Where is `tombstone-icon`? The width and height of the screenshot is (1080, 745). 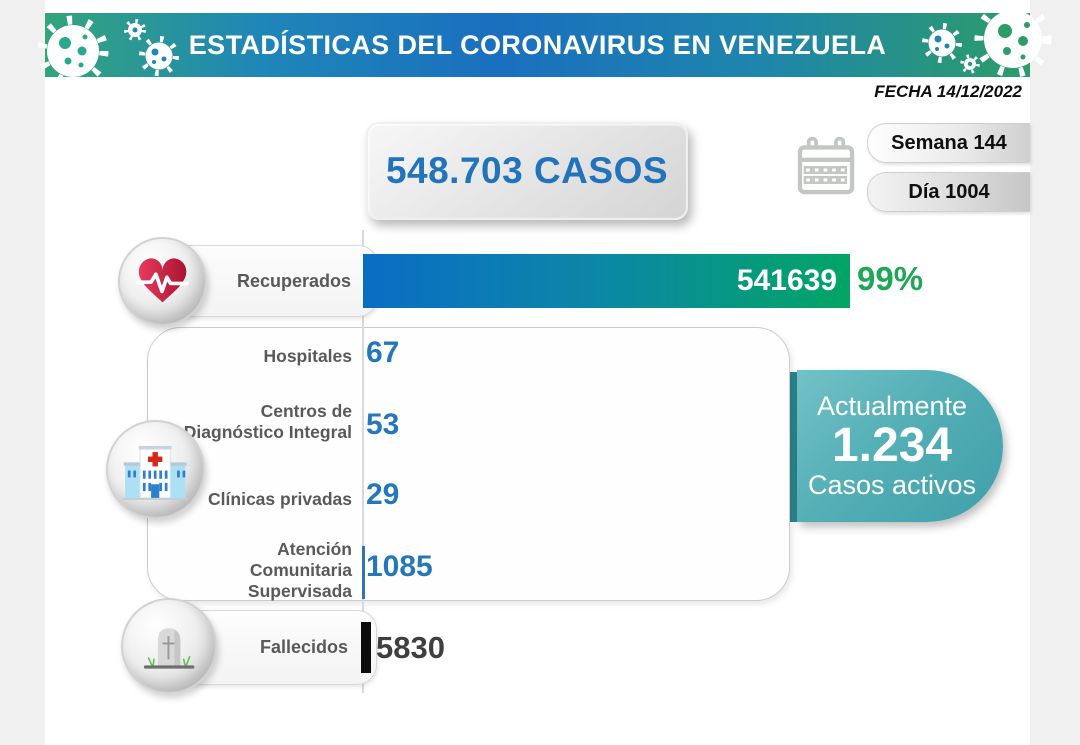
tombstone-icon is located at coordinates (169, 648).